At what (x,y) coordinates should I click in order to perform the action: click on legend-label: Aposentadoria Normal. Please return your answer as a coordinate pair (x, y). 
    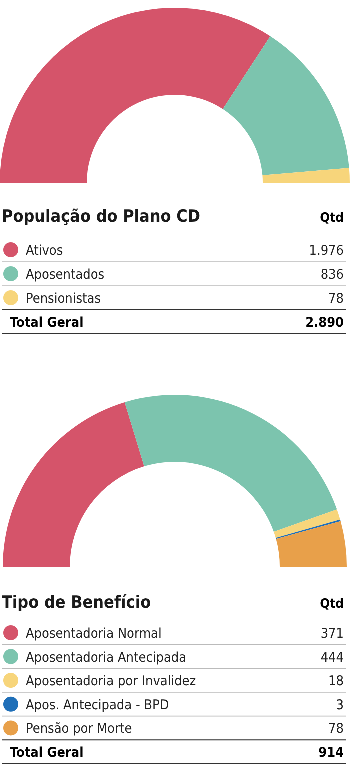
    Looking at the image, I should click on (94, 634).